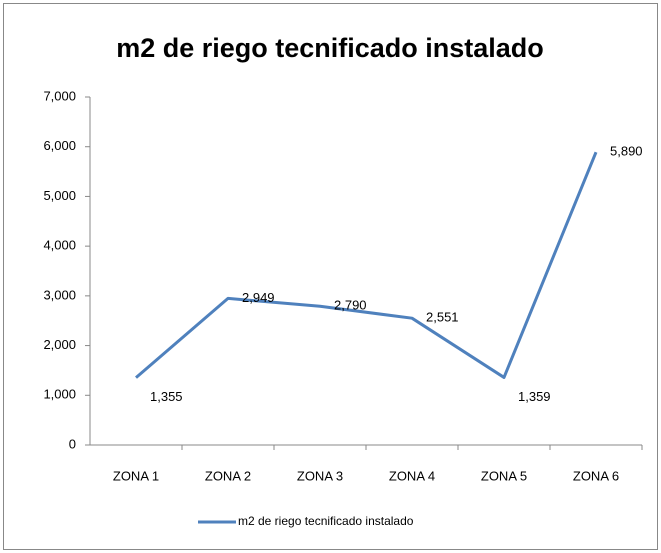  Describe the element at coordinates (59, 95) in the screenshot. I see `y-tick-label: 7,000` at that location.